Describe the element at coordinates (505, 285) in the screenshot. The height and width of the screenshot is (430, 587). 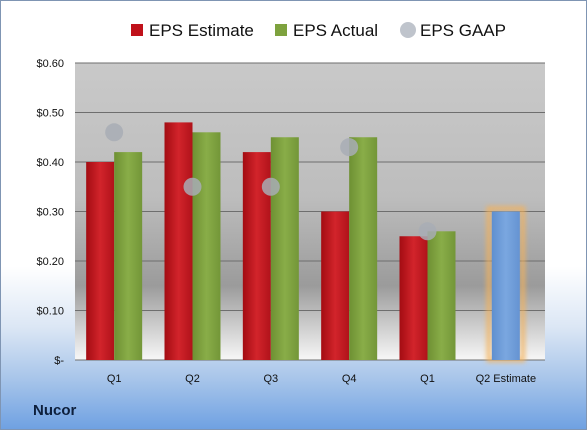
I see `bar-eps-forecast` at that location.